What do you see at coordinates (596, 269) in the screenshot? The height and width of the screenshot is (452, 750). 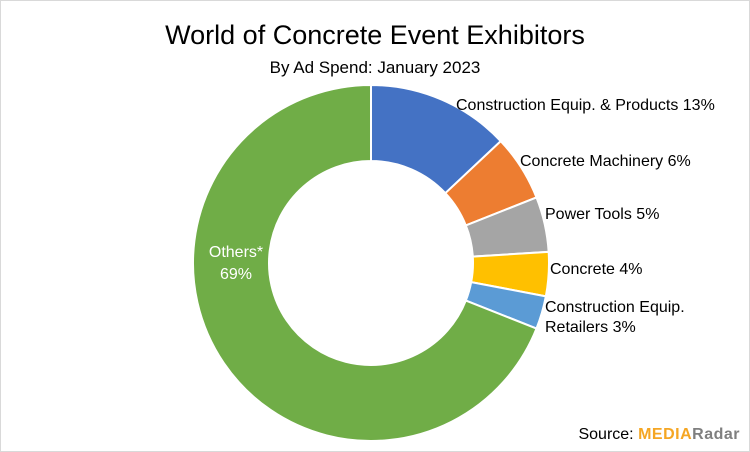 I see `slice-label-concrete: Concrete 4%` at bounding box center [596, 269].